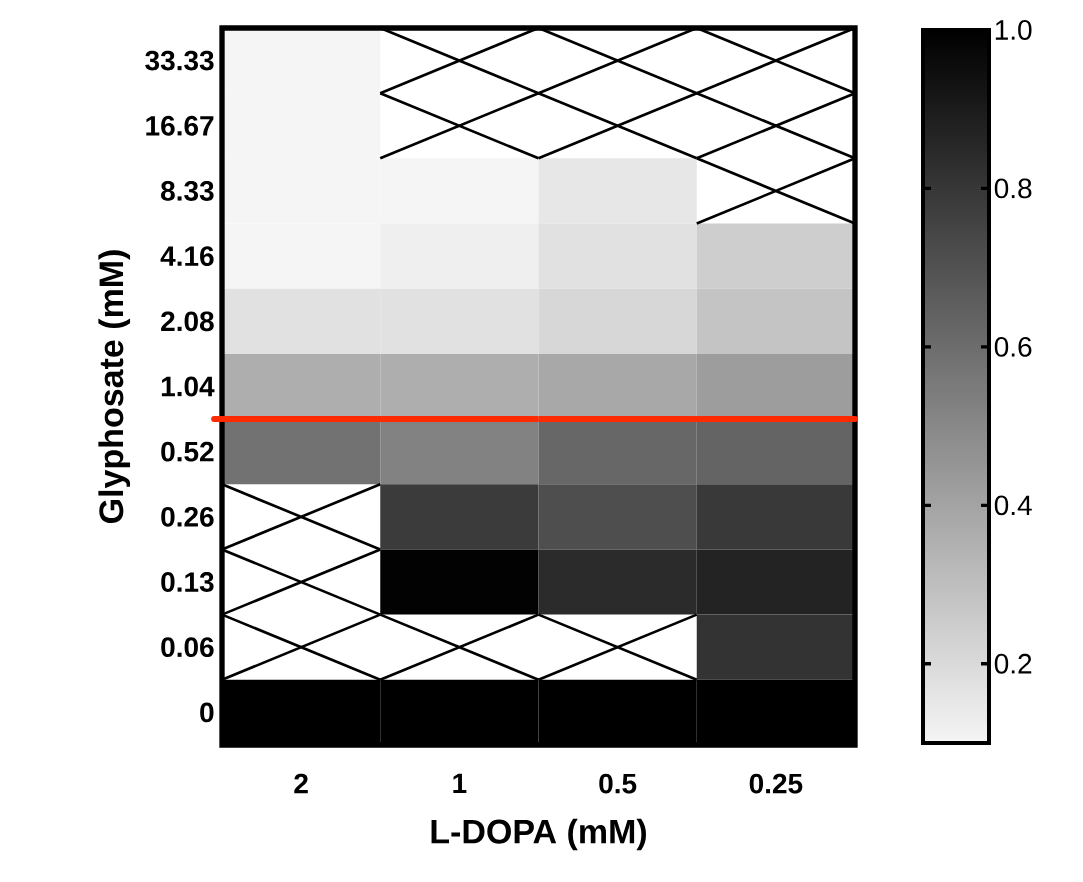  I want to click on y-tick-label: 33.33, so click(179, 60).